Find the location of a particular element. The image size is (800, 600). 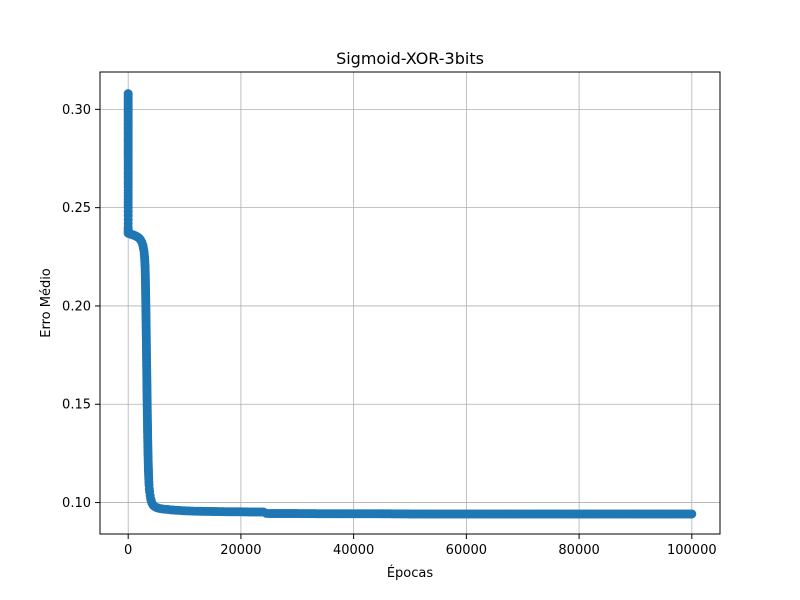

y-tick-label: 0.25 is located at coordinates (76, 208).